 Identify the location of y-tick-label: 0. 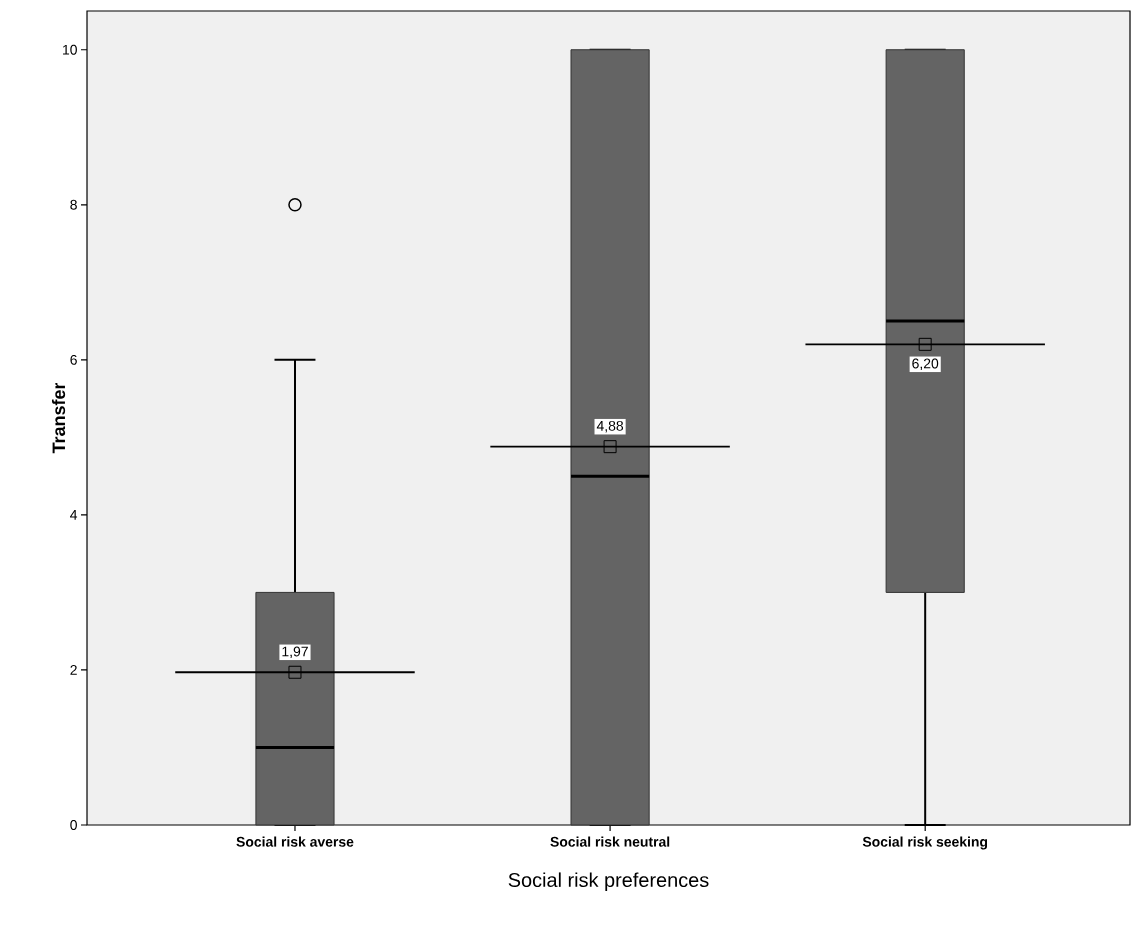
(73, 825).